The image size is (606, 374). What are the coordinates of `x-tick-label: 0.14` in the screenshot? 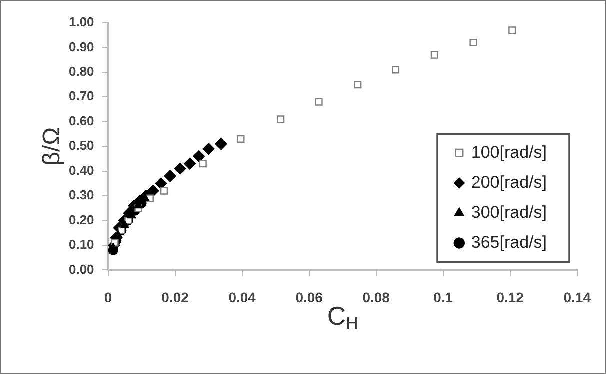 It's located at (578, 297).